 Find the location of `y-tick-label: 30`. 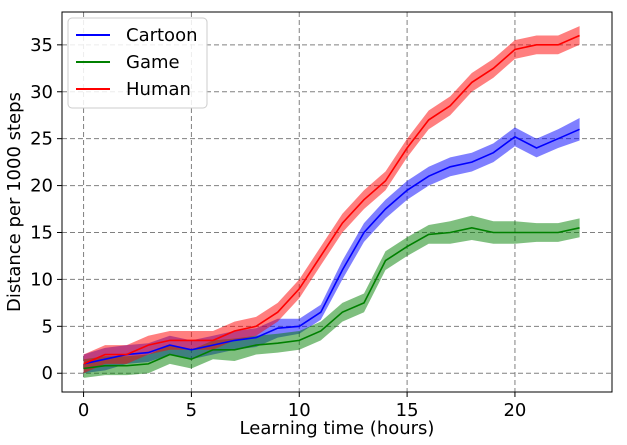

y-tick-label: 30 is located at coordinates (41, 92).